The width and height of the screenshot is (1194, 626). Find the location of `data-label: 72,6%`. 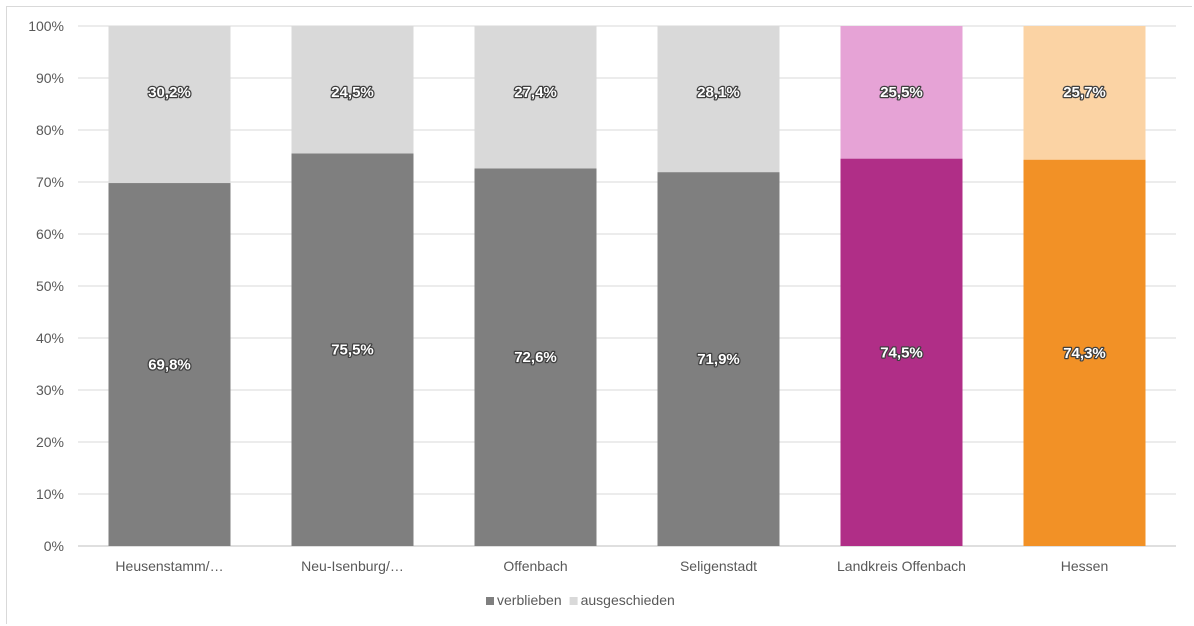

data-label: 72,6% is located at coordinates (535, 357).